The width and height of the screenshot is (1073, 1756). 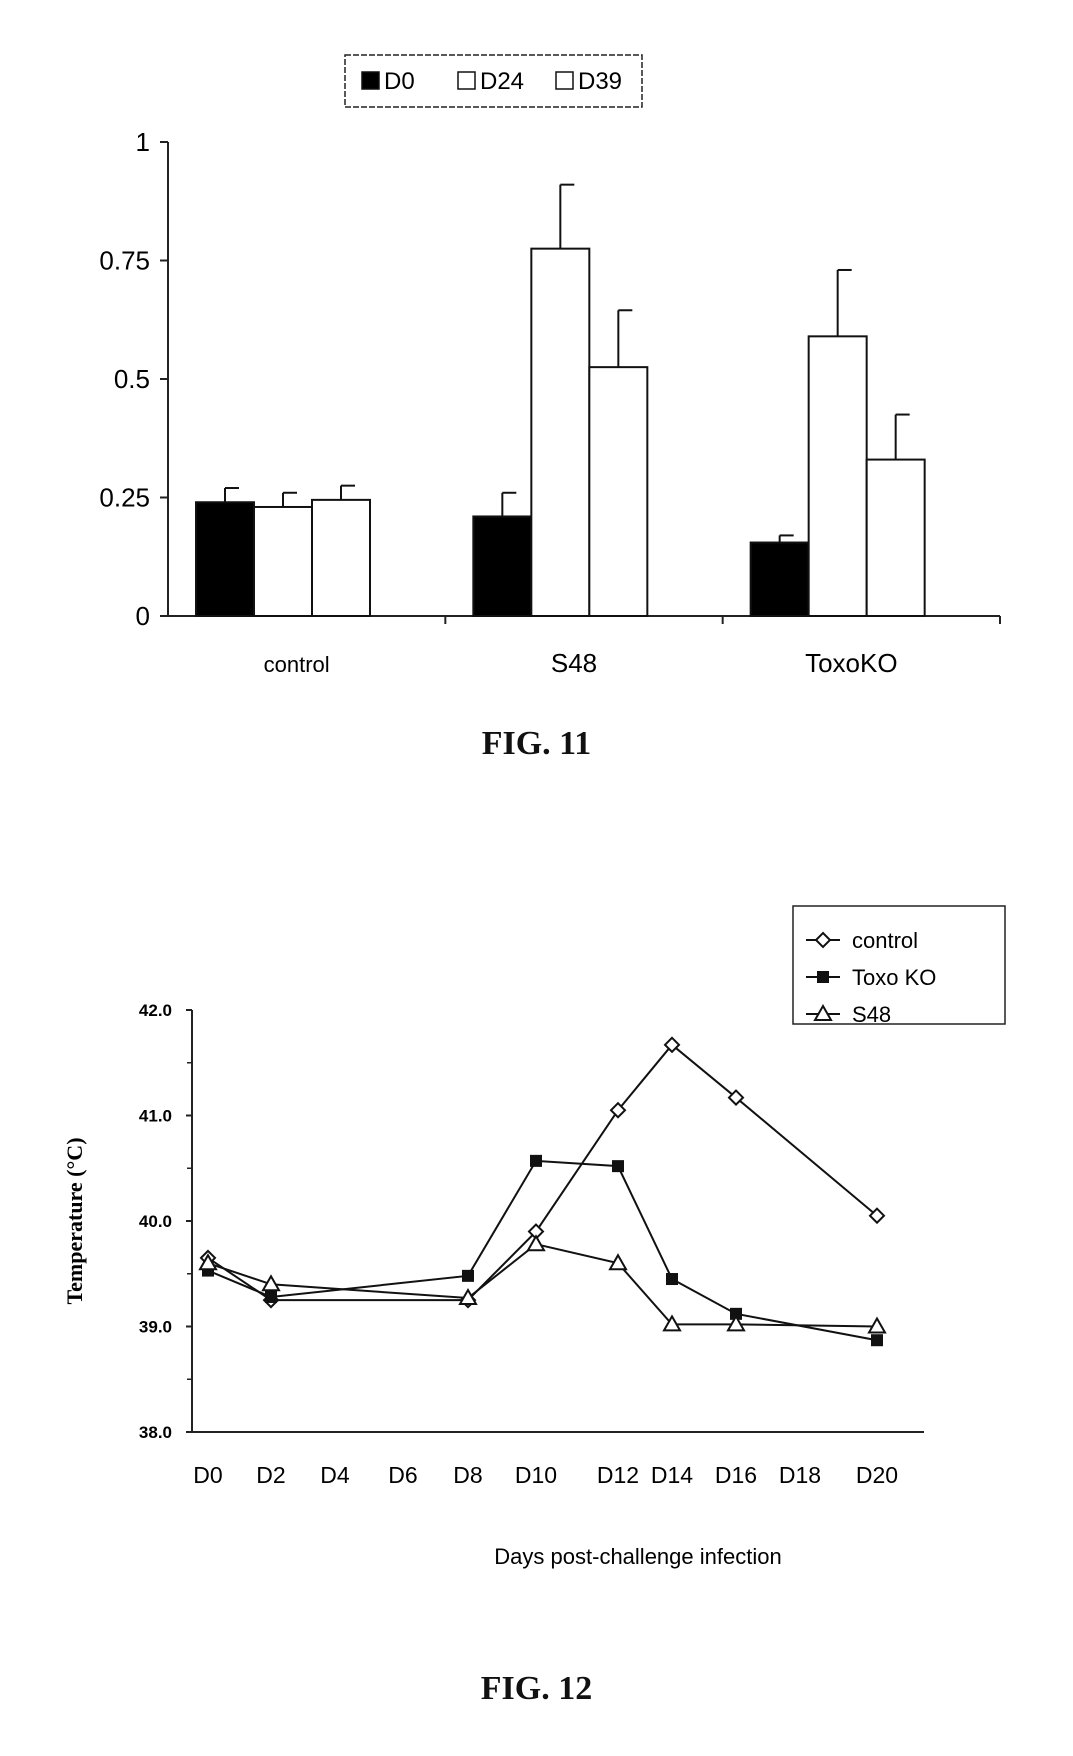 I want to click on bar-control-d24, so click(x=283, y=561).